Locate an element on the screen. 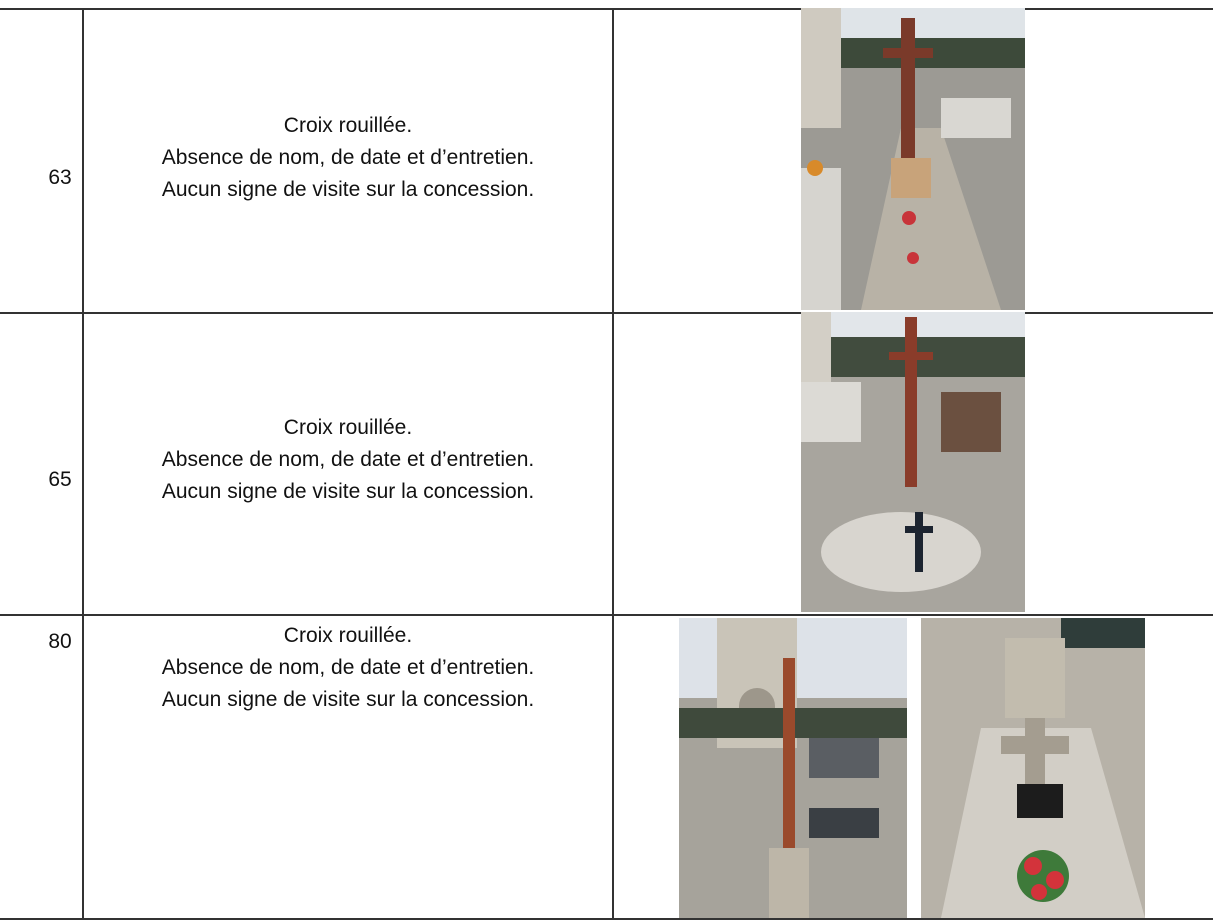 The width and height of the screenshot is (1213, 924). row-number: 65 is located at coordinates (60, 479).